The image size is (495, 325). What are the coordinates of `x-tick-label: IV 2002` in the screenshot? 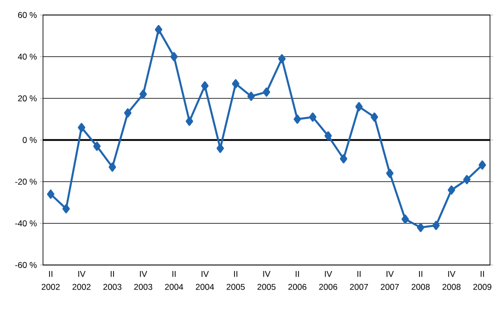 It's located at (81, 280).